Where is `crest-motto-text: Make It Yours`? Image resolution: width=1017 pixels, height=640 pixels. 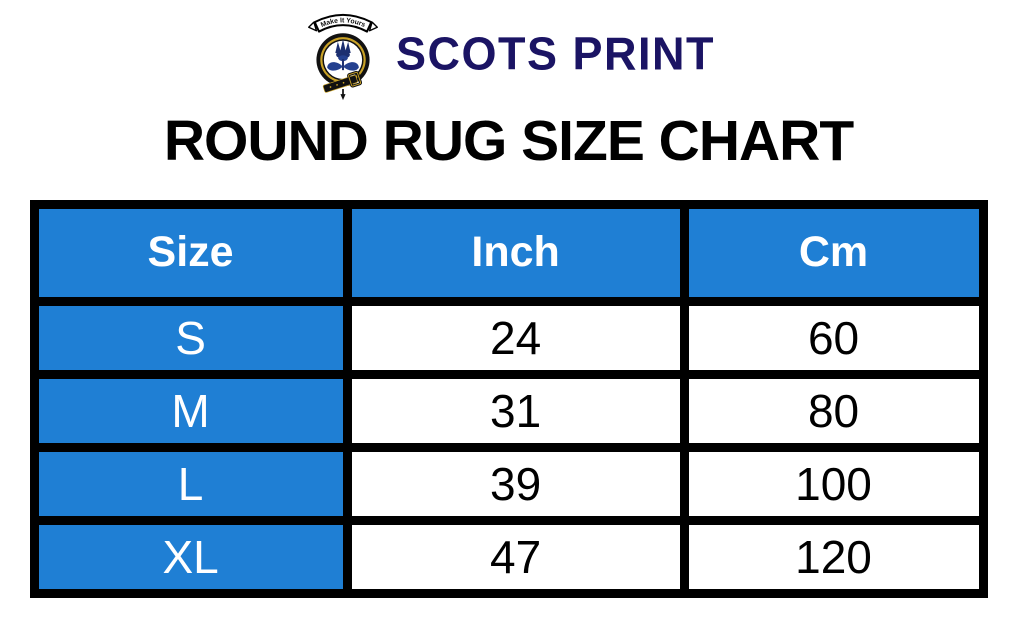 crest-motto-text: Make It Yours is located at coordinates (343, 23).